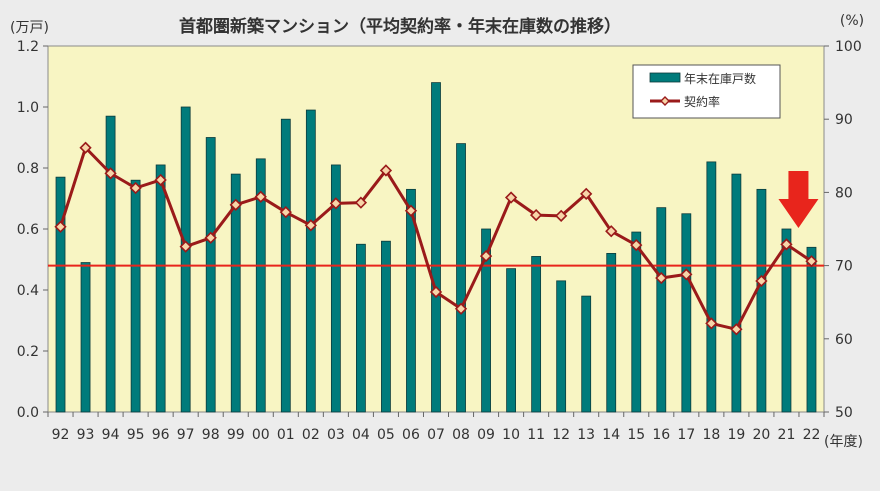 The image size is (880, 491). Describe the element at coordinates (511, 435) in the screenshot. I see `x-tick-label-10: 10` at that location.